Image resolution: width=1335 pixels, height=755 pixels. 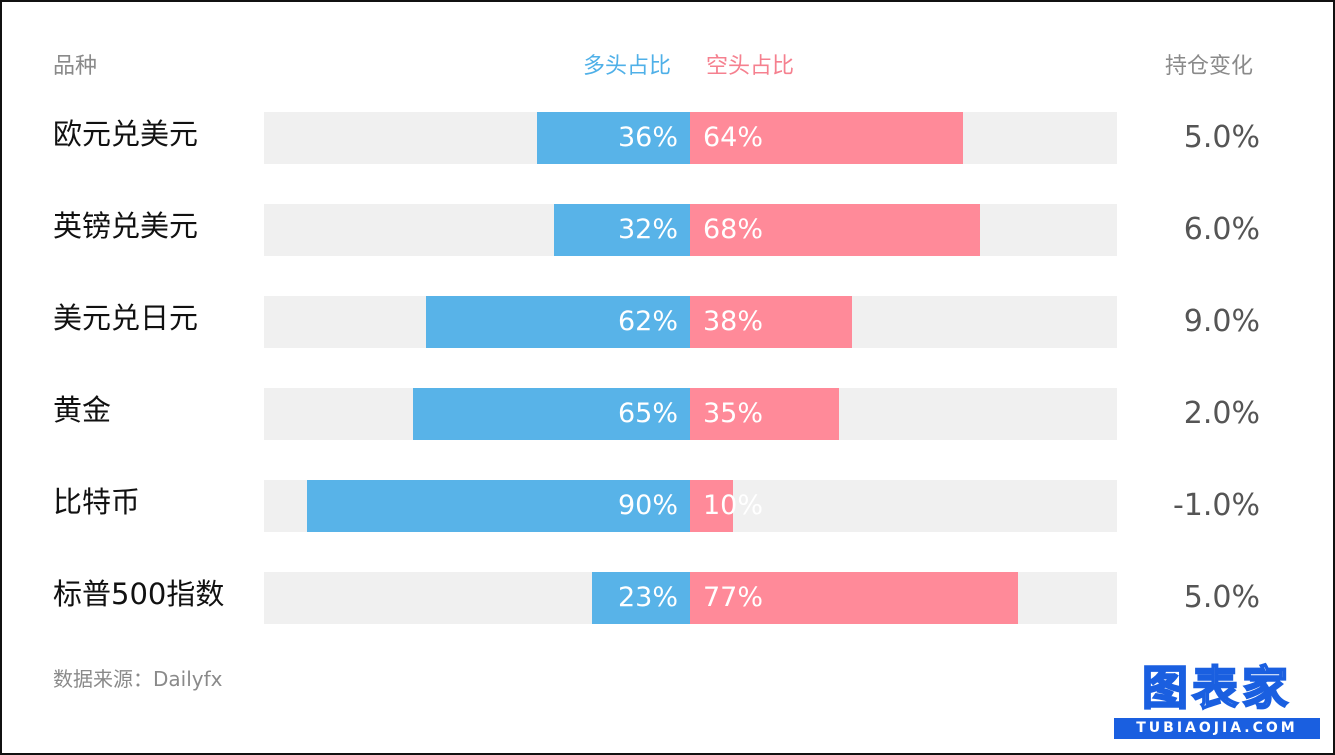 What do you see at coordinates (1221, 229) in the screenshot?
I see `position-change-value: 6.0%` at bounding box center [1221, 229].